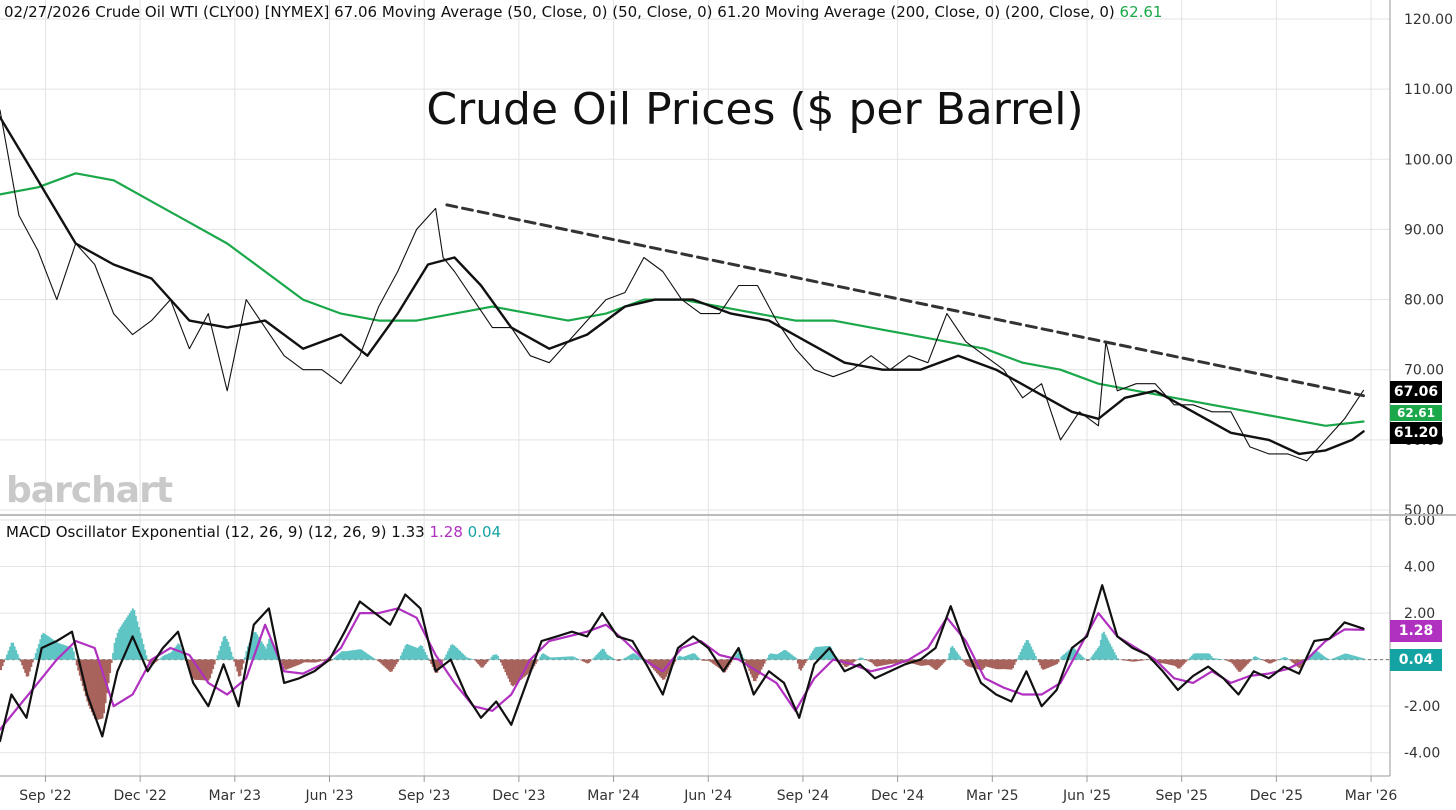 The image size is (1456, 810). Describe the element at coordinates (1424, 371) in the screenshot. I see `price-y-tick: 70.00` at that location.